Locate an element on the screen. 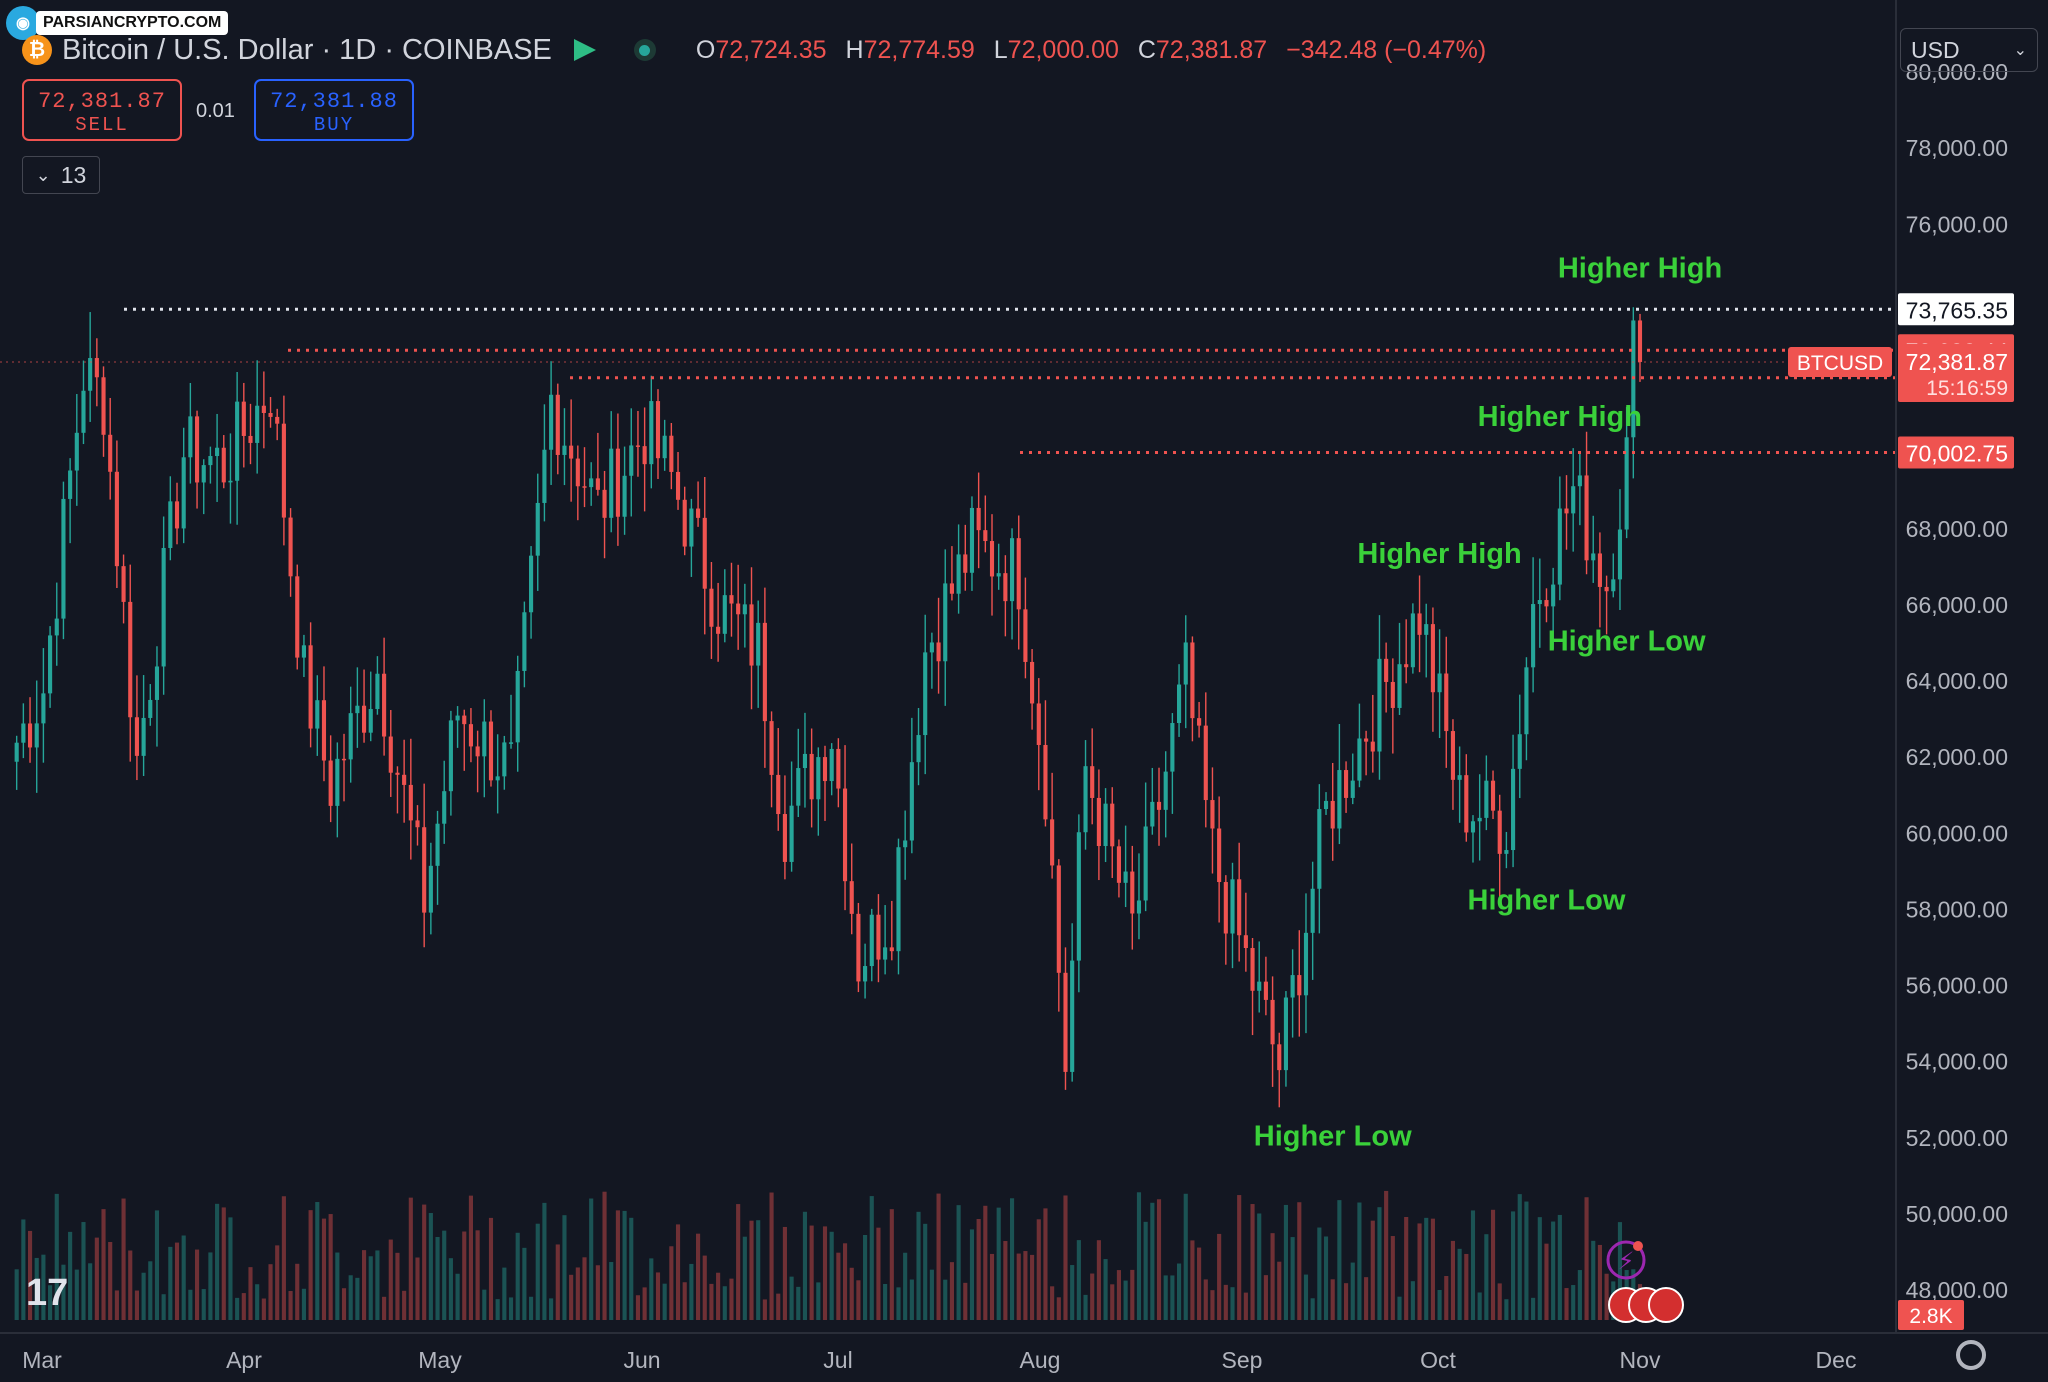 The image size is (2048, 1382). market-status-icon is located at coordinates (644, 50).